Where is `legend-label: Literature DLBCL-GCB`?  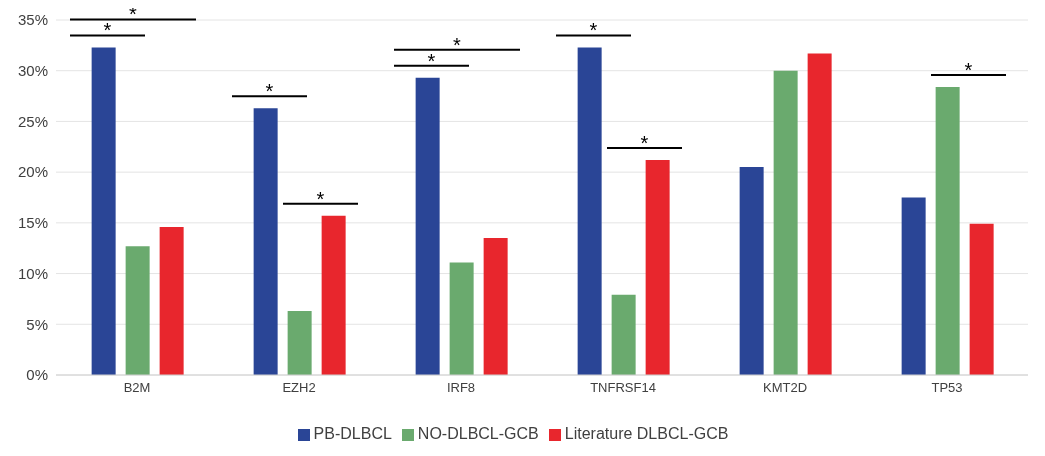 legend-label: Literature DLBCL-GCB is located at coordinates (646, 433).